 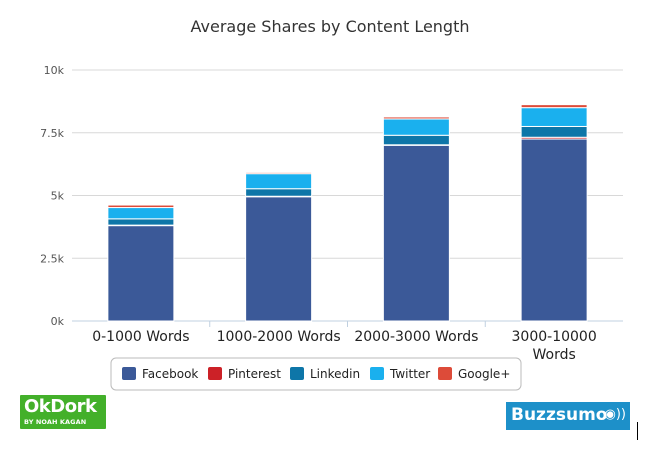 I want to click on y-tick-label: 2.5k, so click(x=52, y=258).